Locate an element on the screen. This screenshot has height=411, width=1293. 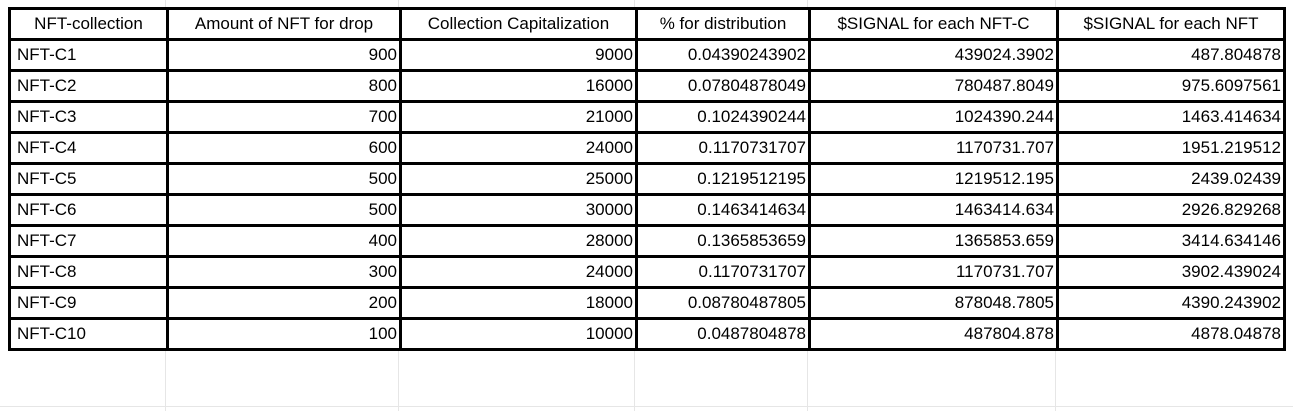
cell-capitalization: 10000 is located at coordinates (518, 334).